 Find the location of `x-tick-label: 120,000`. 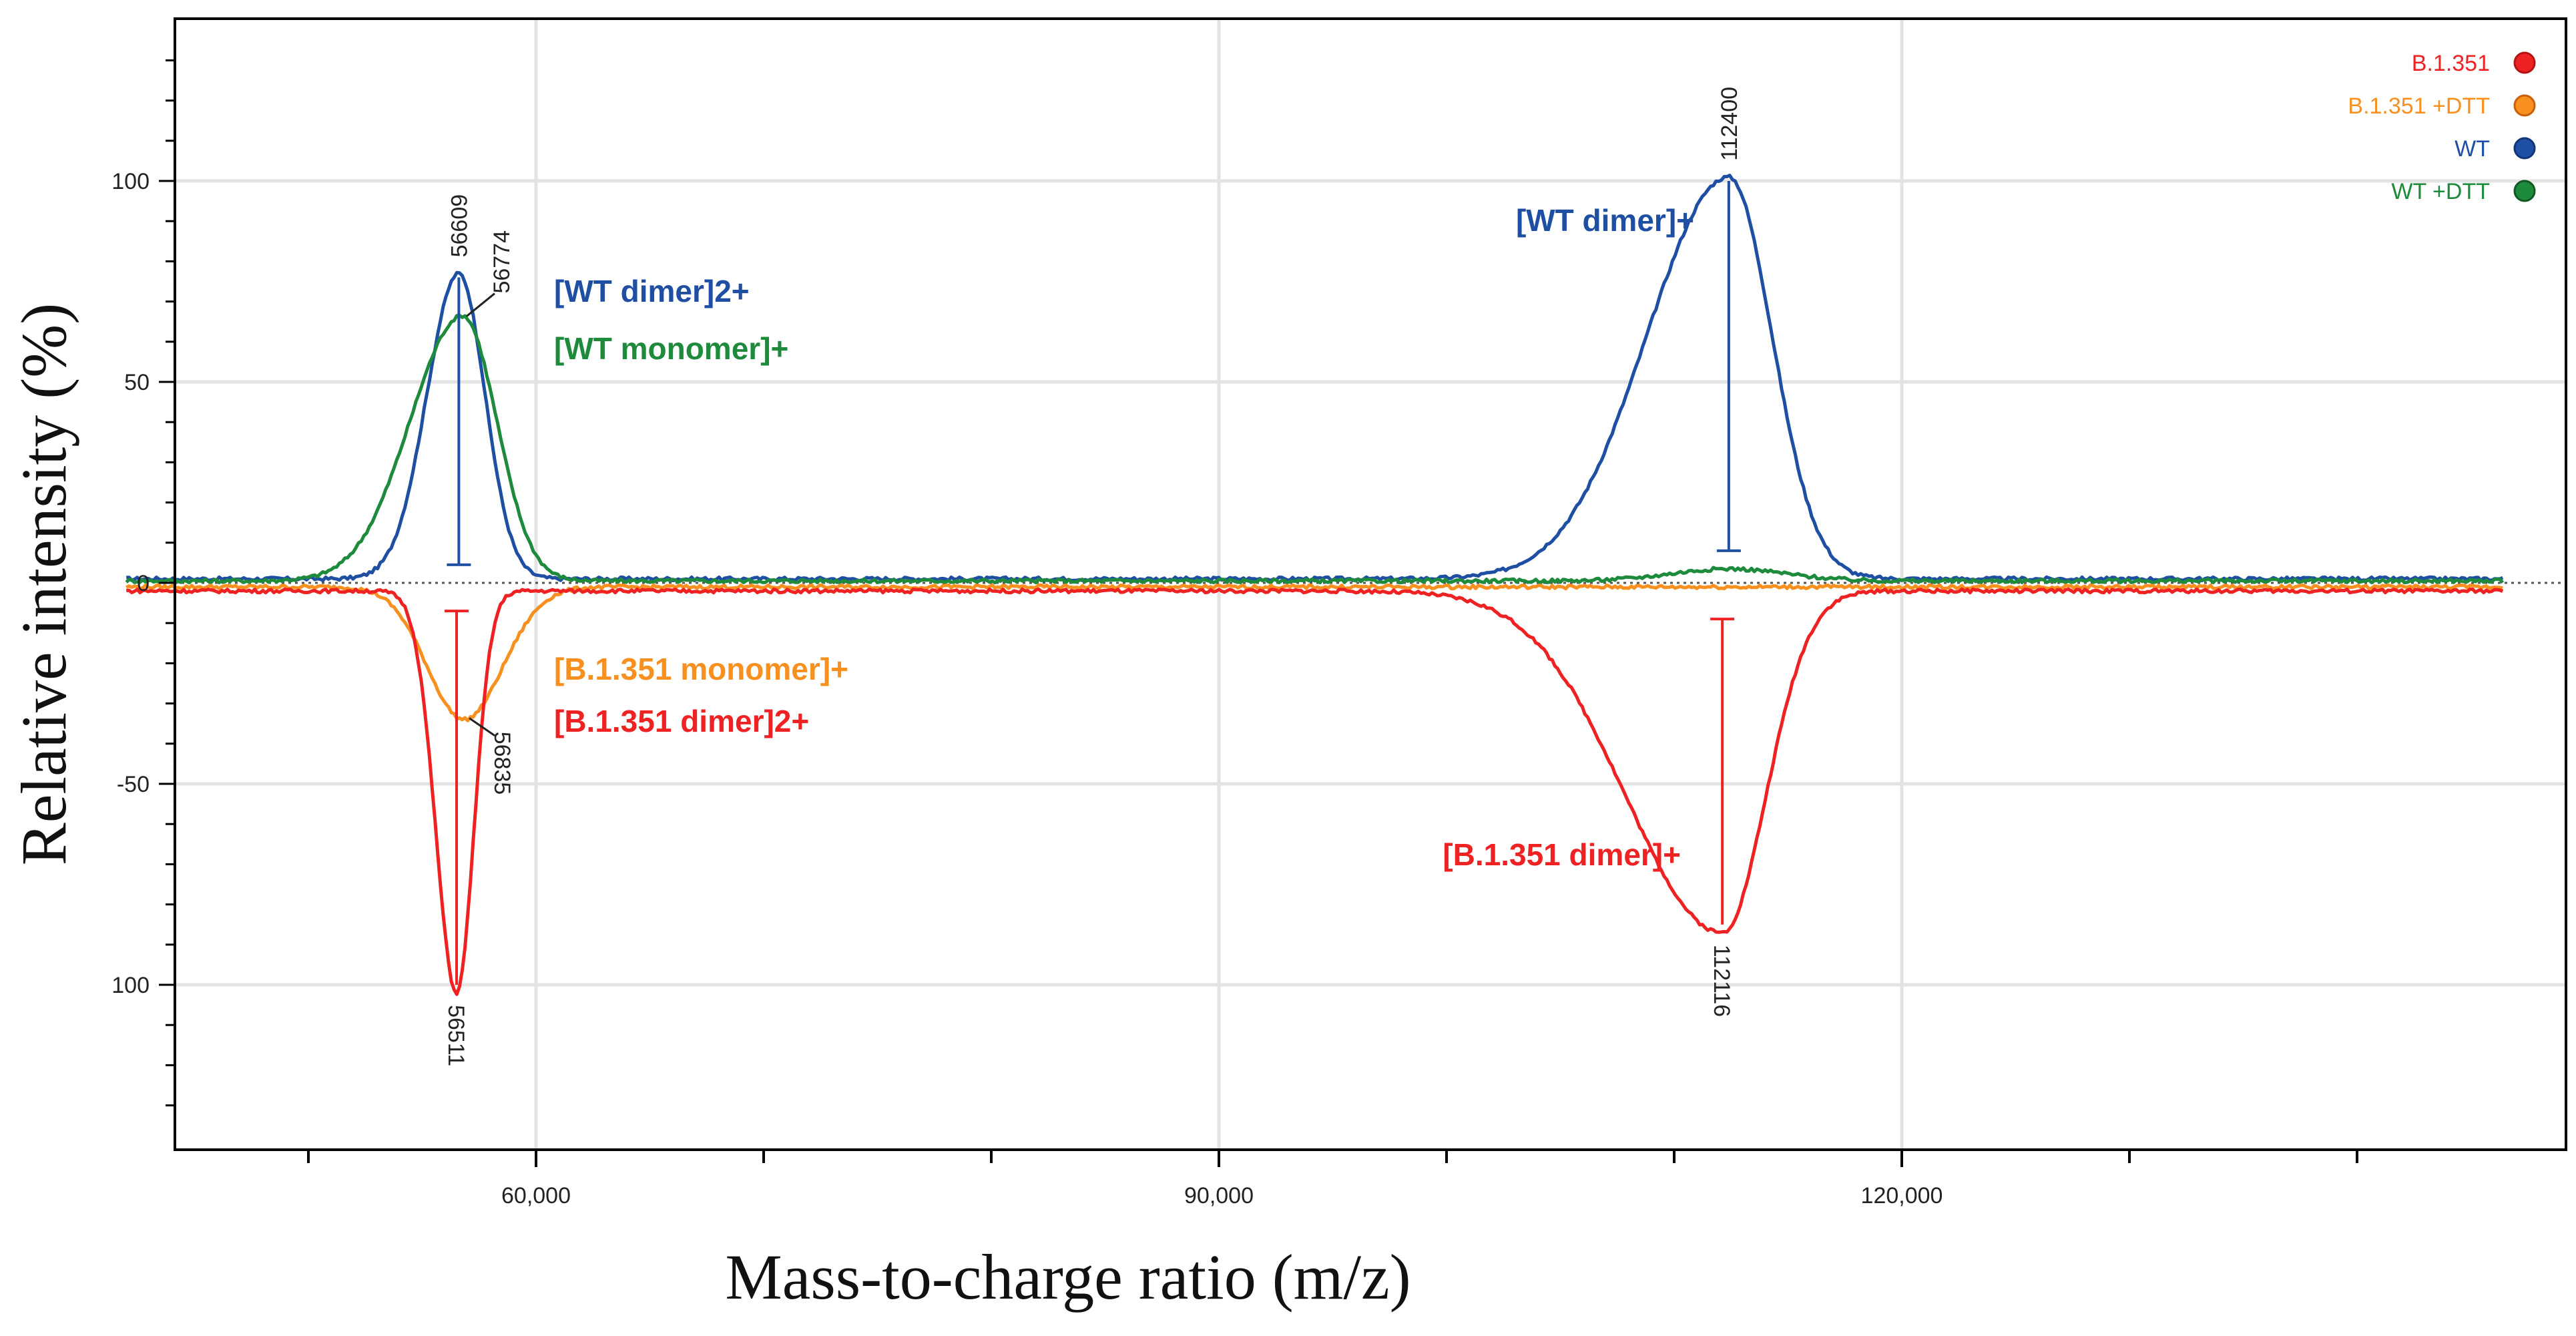

x-tick-label: 120,000 is located at coordinates (1902, 1195).